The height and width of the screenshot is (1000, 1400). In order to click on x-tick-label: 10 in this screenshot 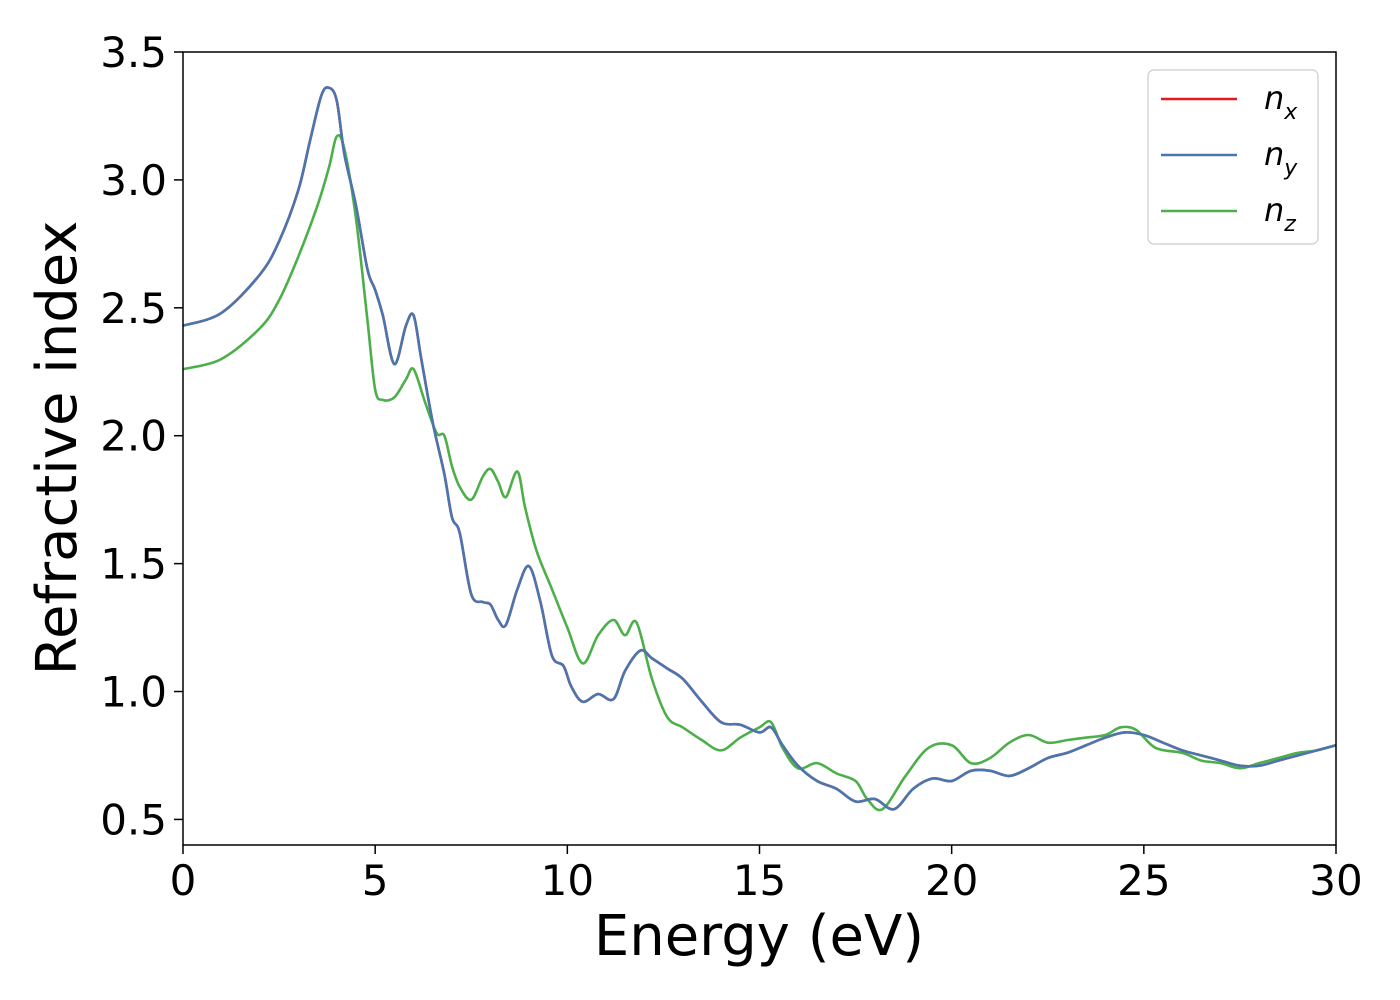, I will do `click(567, 880)`.